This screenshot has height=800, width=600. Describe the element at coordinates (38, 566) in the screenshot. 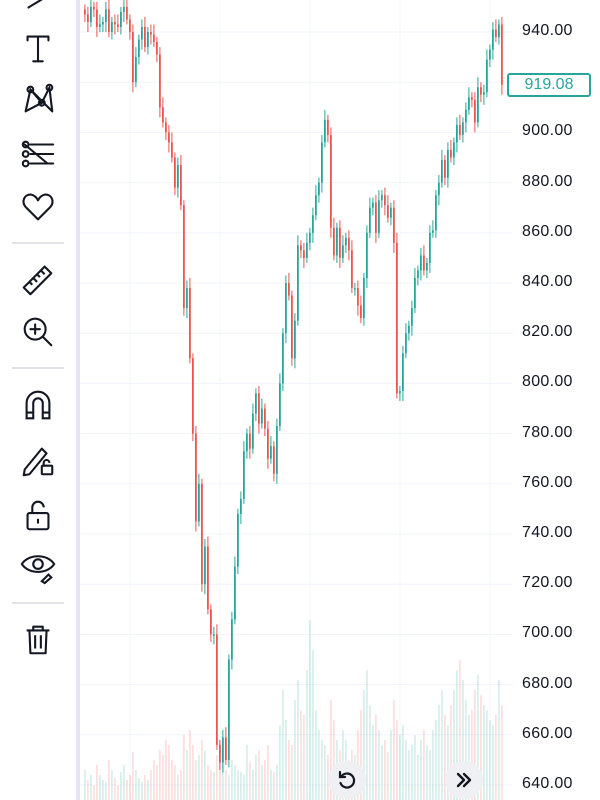

I see `eye-icon` at that location.